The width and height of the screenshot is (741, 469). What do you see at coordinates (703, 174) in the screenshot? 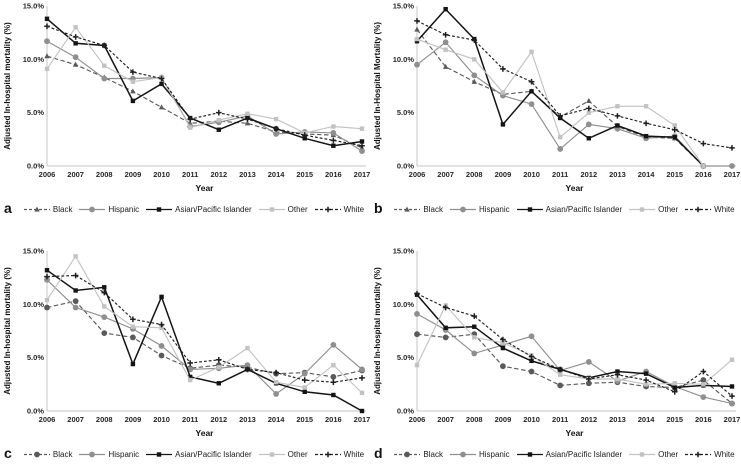
I see `x-tick-label: 2016` at bounding box center [703, 174].